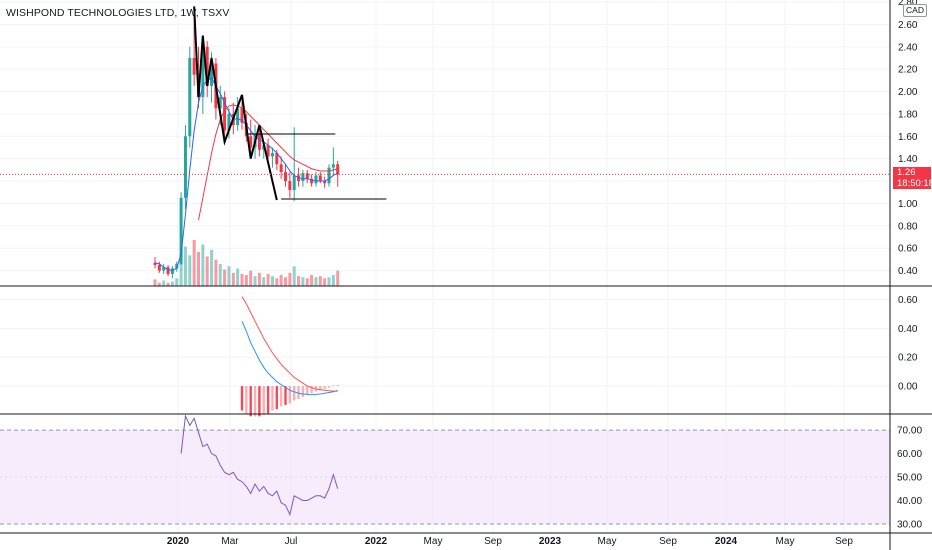 The image size is (932, 550). What do you see at coordinates (908, 92) in the screenshot?
I see `price-axis-label: 2.00` at bounding box center [908, 92].